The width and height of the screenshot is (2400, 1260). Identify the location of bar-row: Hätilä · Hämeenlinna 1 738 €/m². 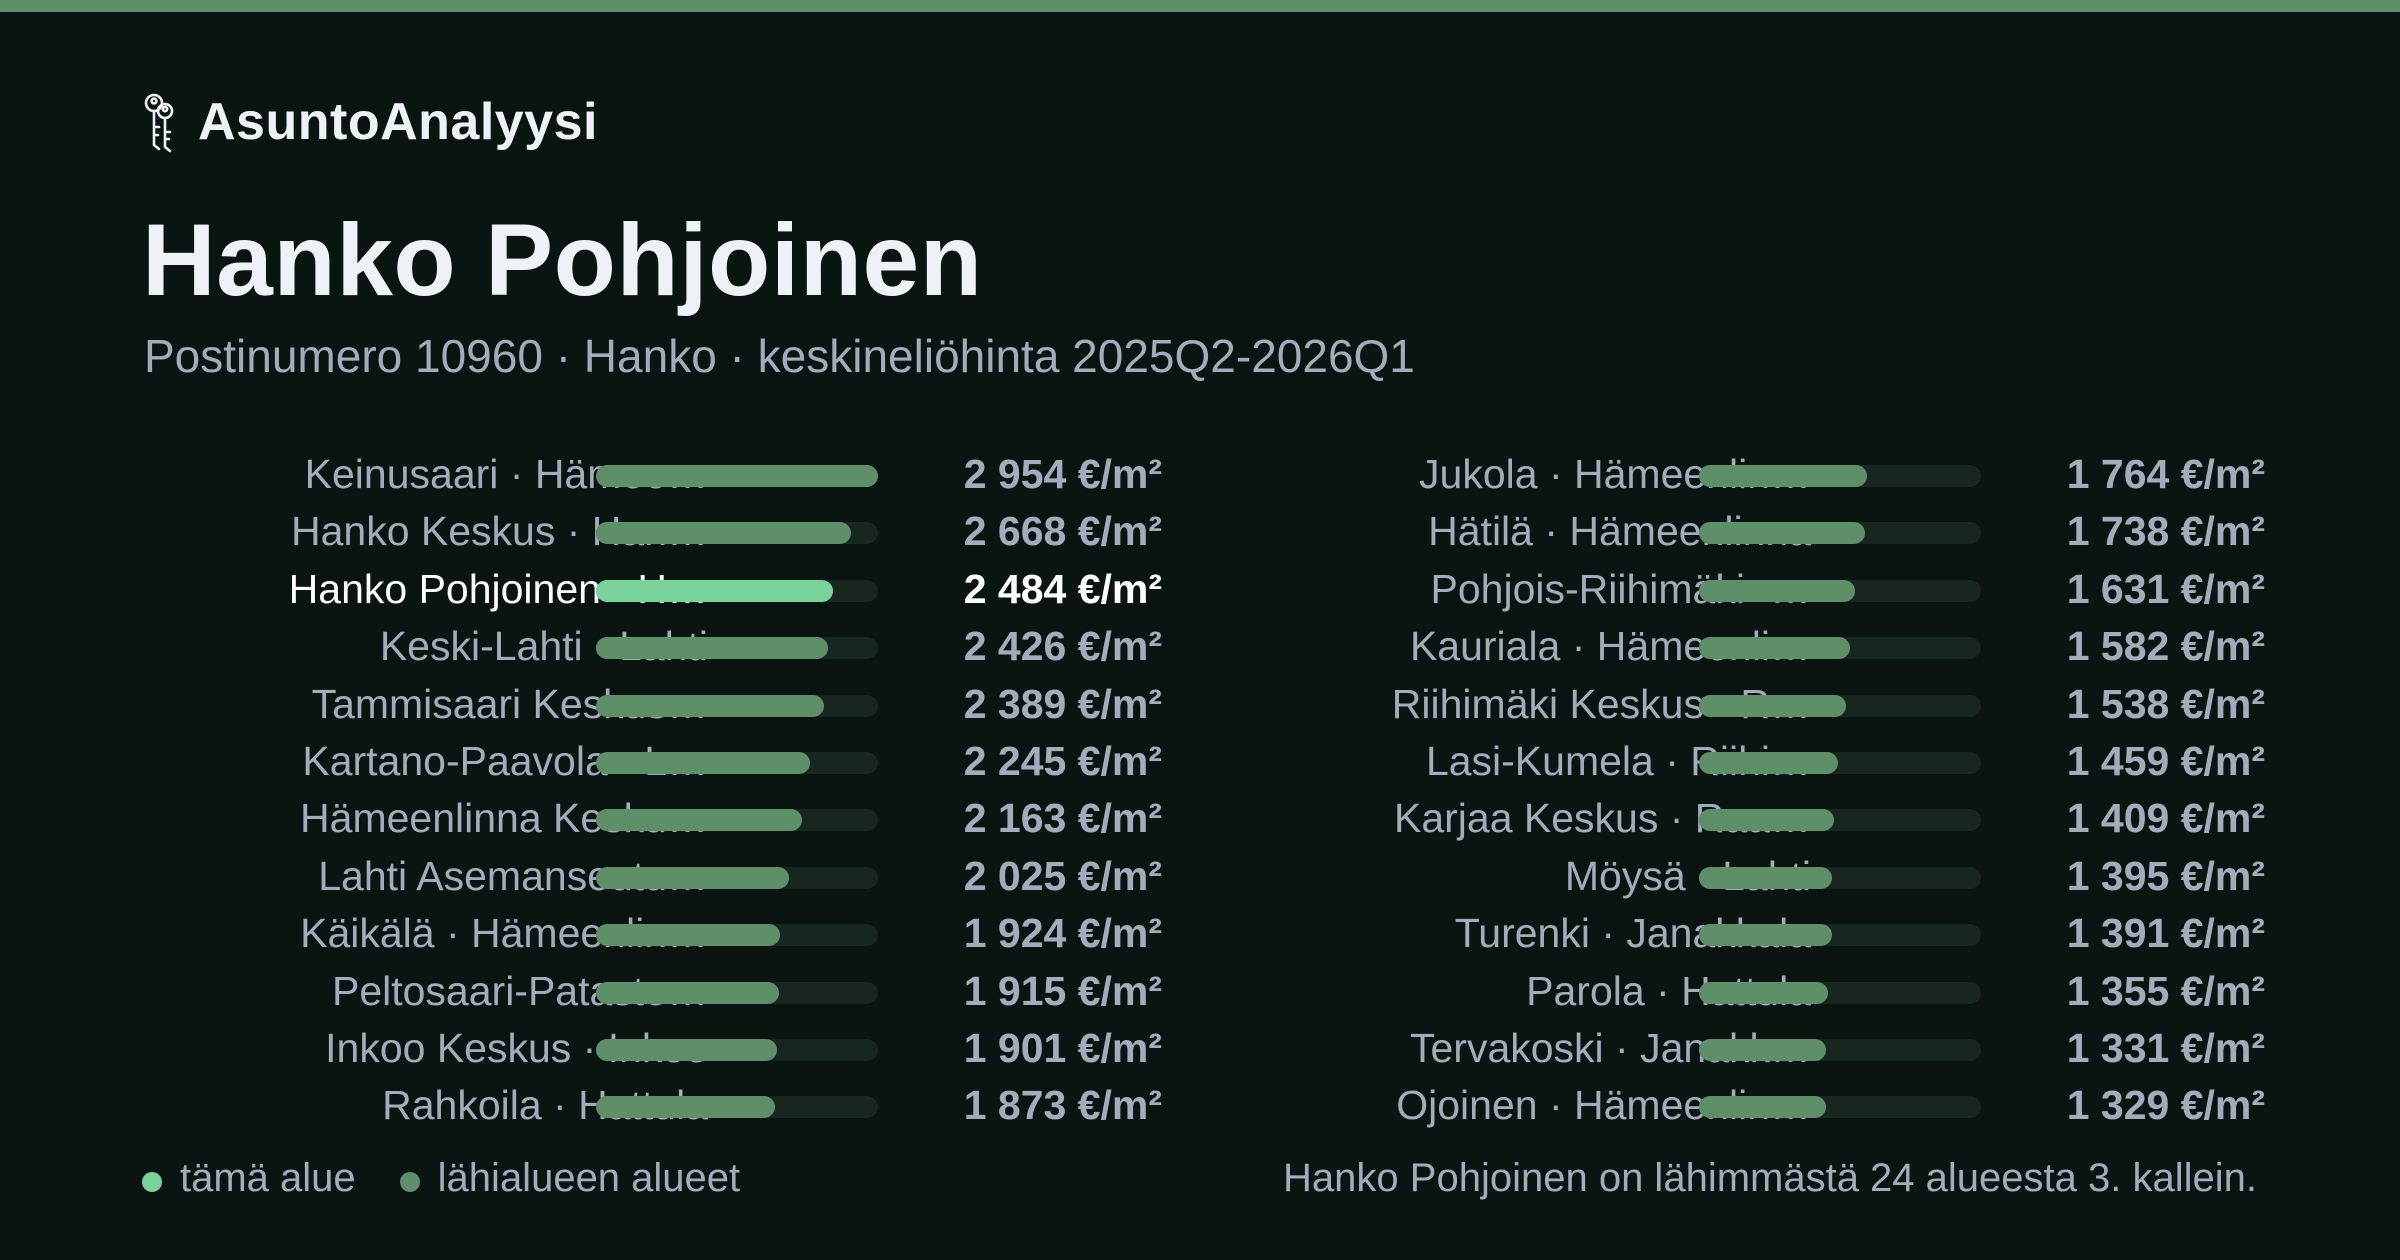
(1755, 531).